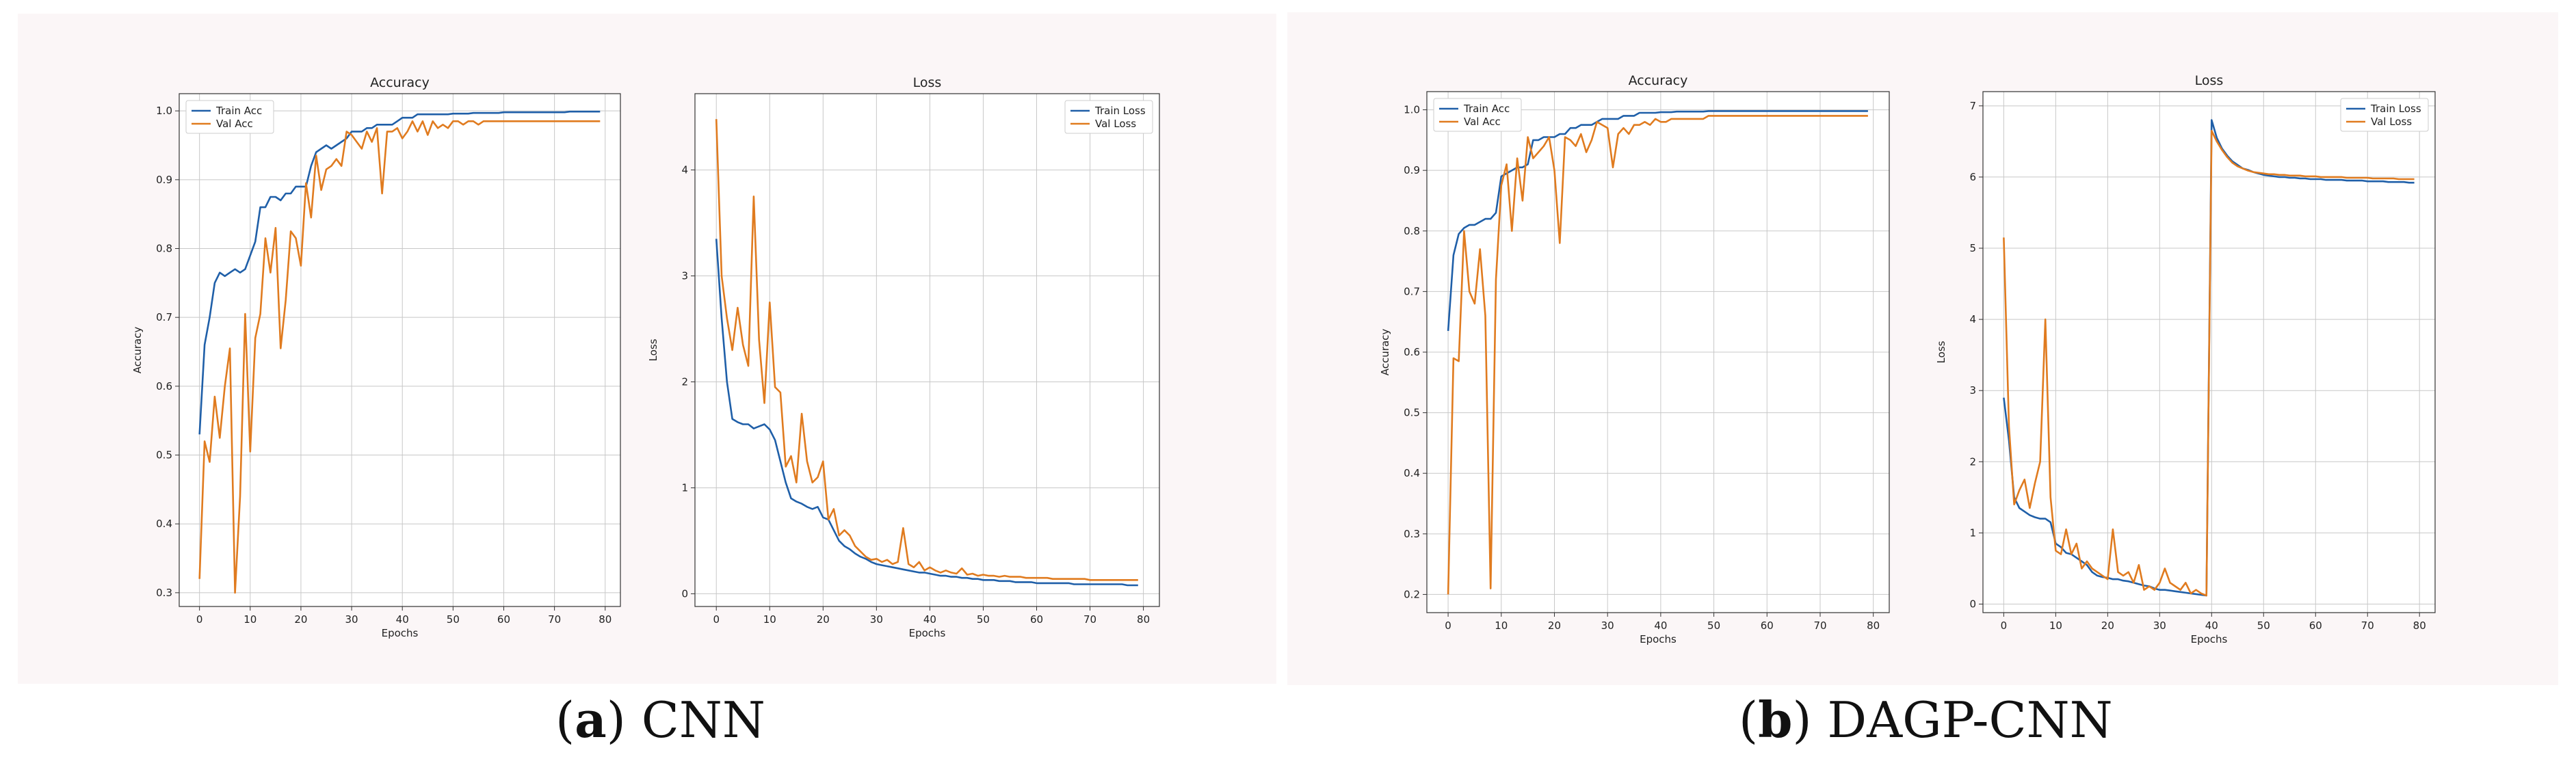 This screenshot has width=2576, height=761. Describe the element at coordinates (1926, 720) in the screenshot. I see `caption-b: (b) DAGP-CNN` at that location.